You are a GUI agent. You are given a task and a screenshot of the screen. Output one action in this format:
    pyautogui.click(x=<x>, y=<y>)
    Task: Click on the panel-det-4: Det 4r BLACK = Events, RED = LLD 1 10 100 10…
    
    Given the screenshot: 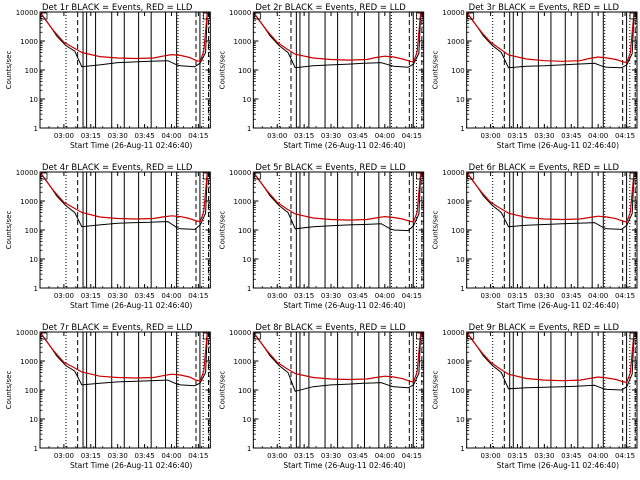 What is the action you would take?
    pyautogui.click(x=108, y=236)
    